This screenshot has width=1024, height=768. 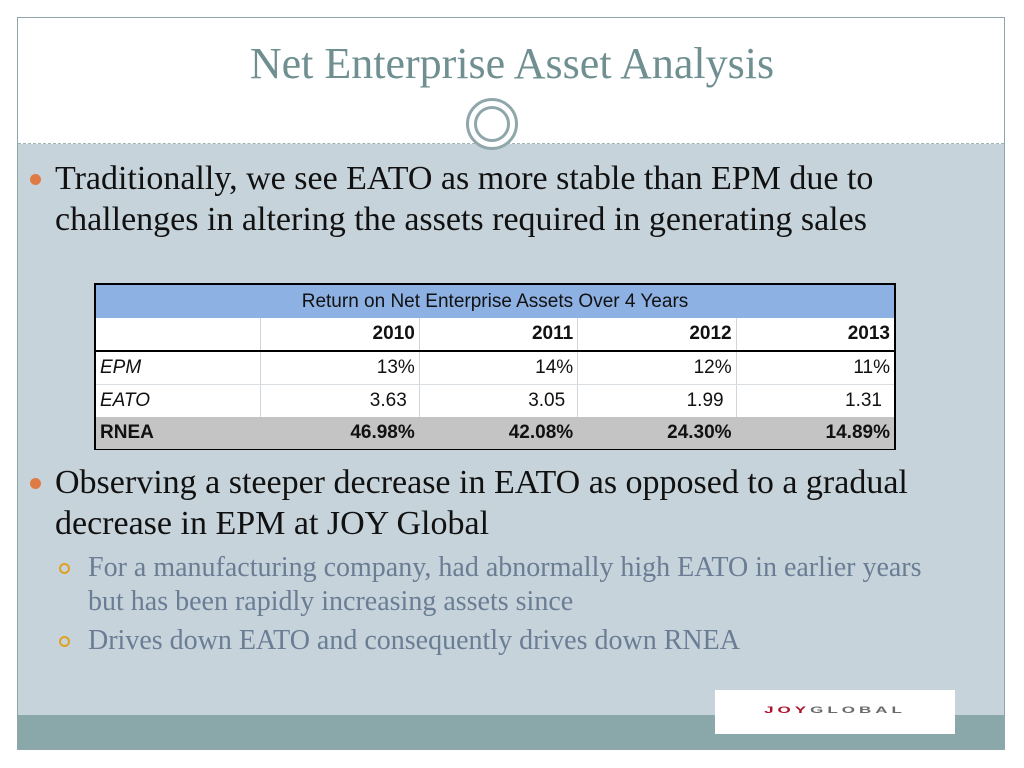 I want to click on logo-part-global: GLOBAL, so click(x=858, y=709).